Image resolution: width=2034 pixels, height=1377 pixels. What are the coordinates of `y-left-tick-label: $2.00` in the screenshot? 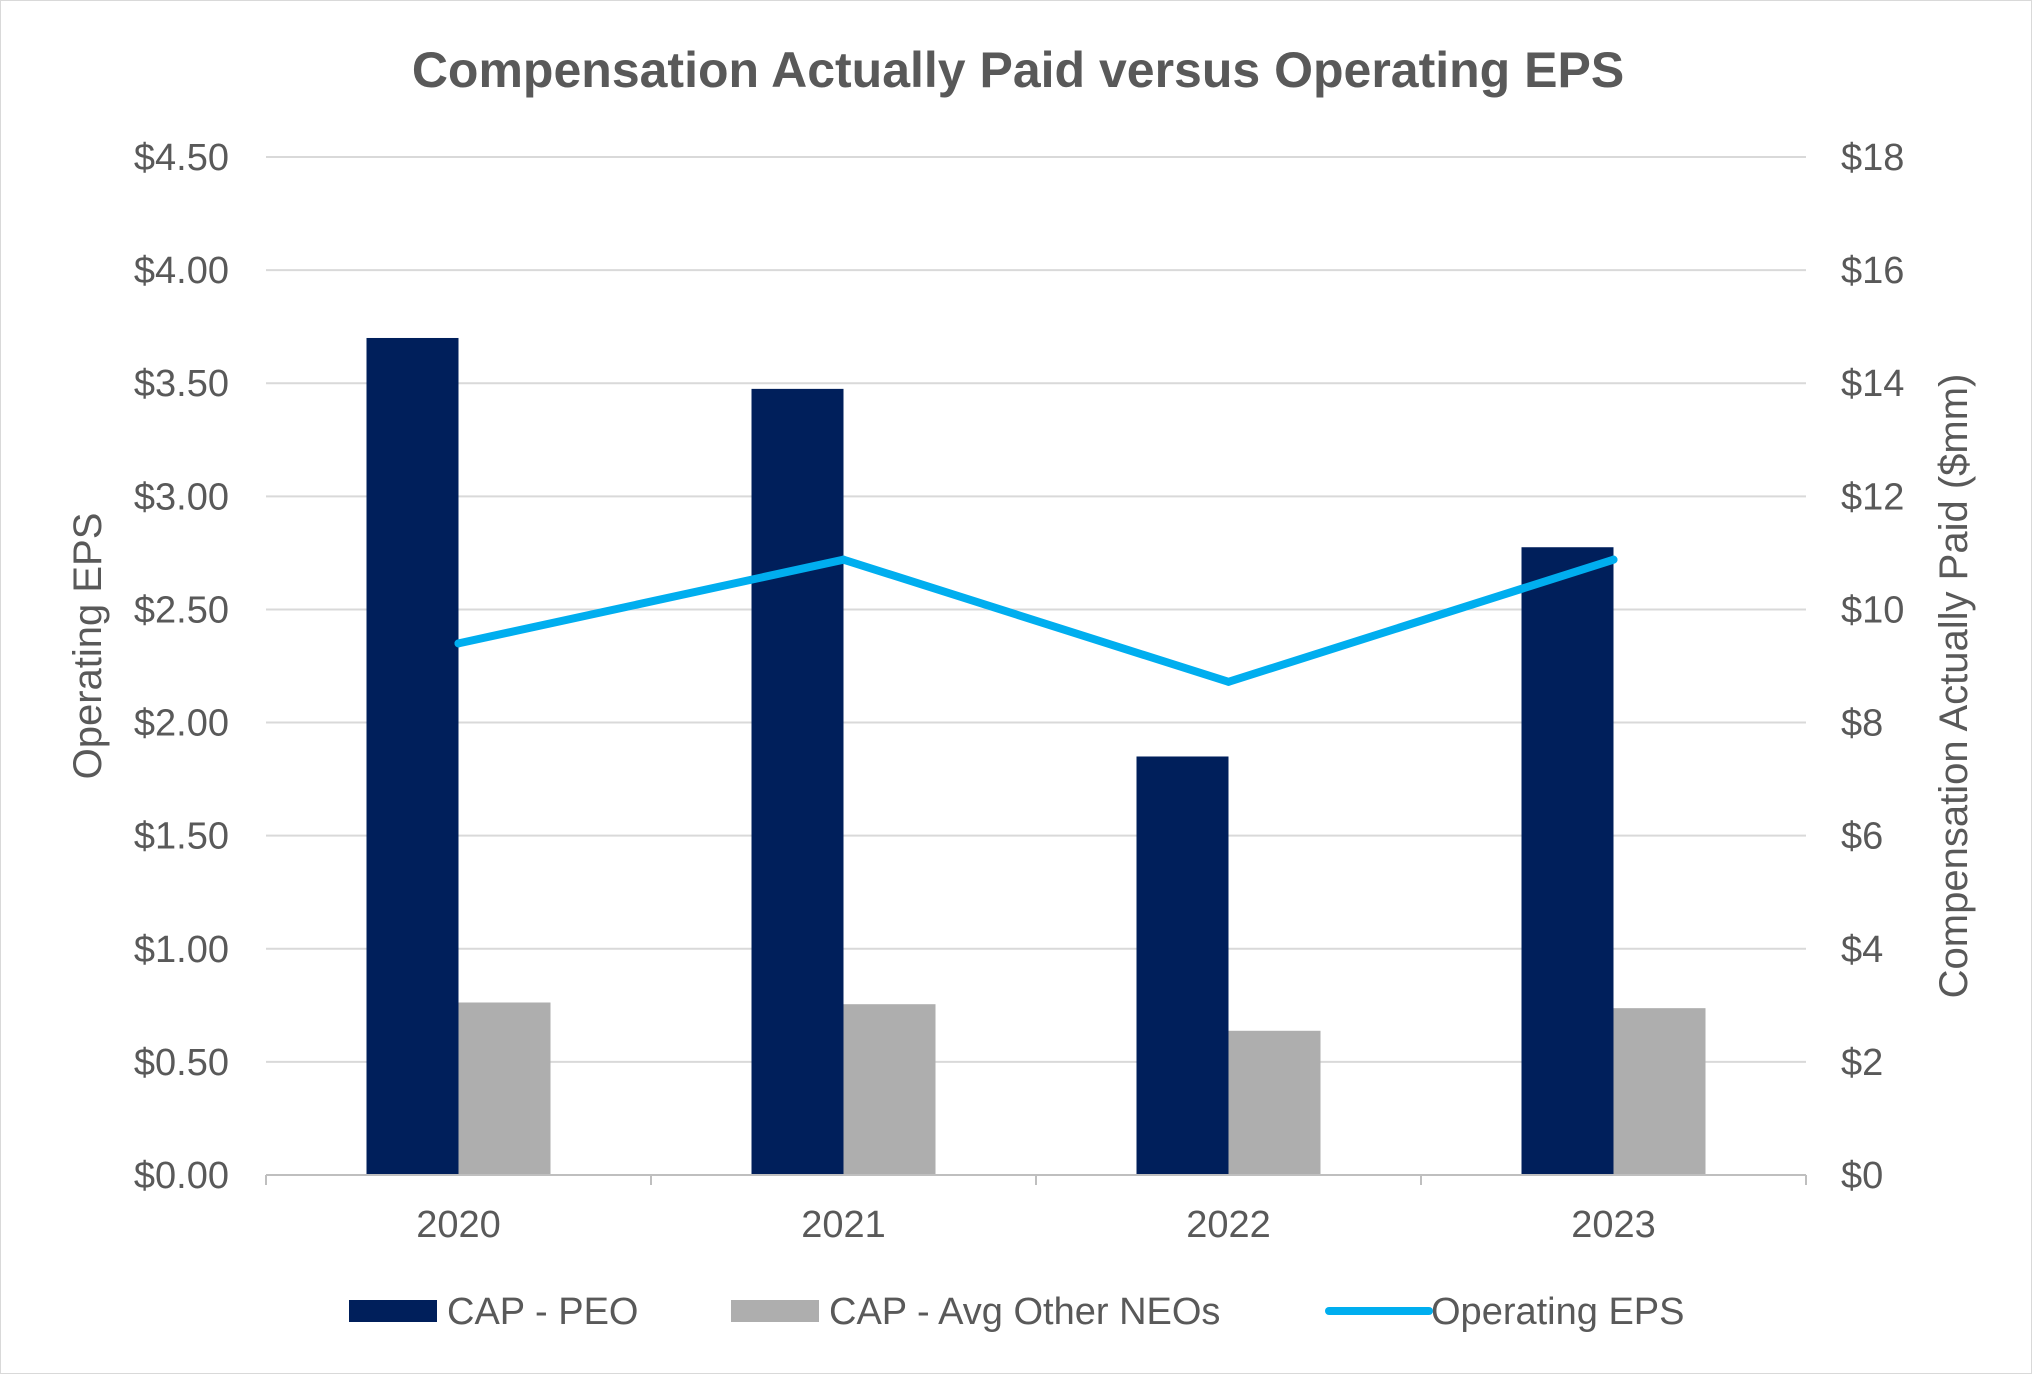 It's located at (181, 724).